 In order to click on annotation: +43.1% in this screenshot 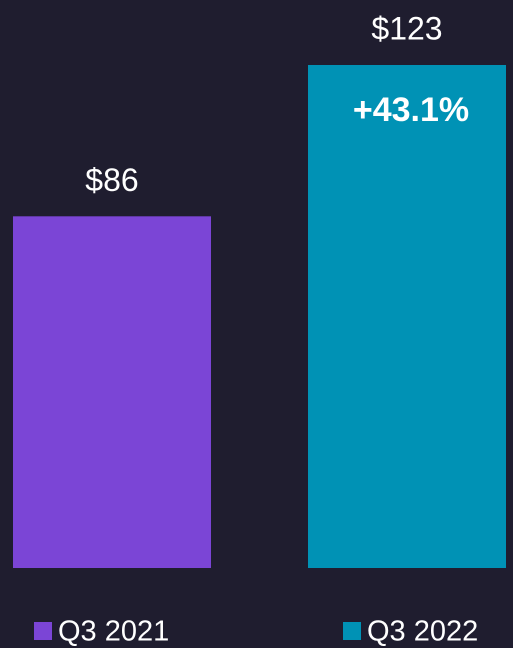, I will do `click(411, 110)`.